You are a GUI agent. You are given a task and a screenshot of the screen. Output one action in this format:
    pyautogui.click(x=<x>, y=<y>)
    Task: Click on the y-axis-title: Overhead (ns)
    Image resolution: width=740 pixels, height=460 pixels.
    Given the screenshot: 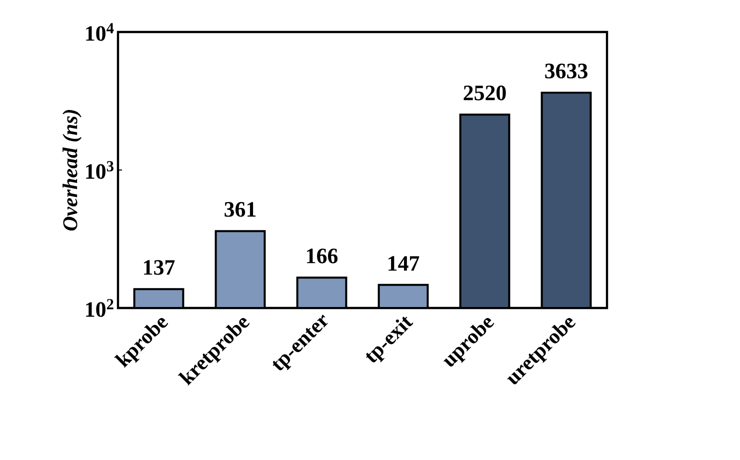 What is the action you would take?
    pyautogui.click(x=72, y=170)
    